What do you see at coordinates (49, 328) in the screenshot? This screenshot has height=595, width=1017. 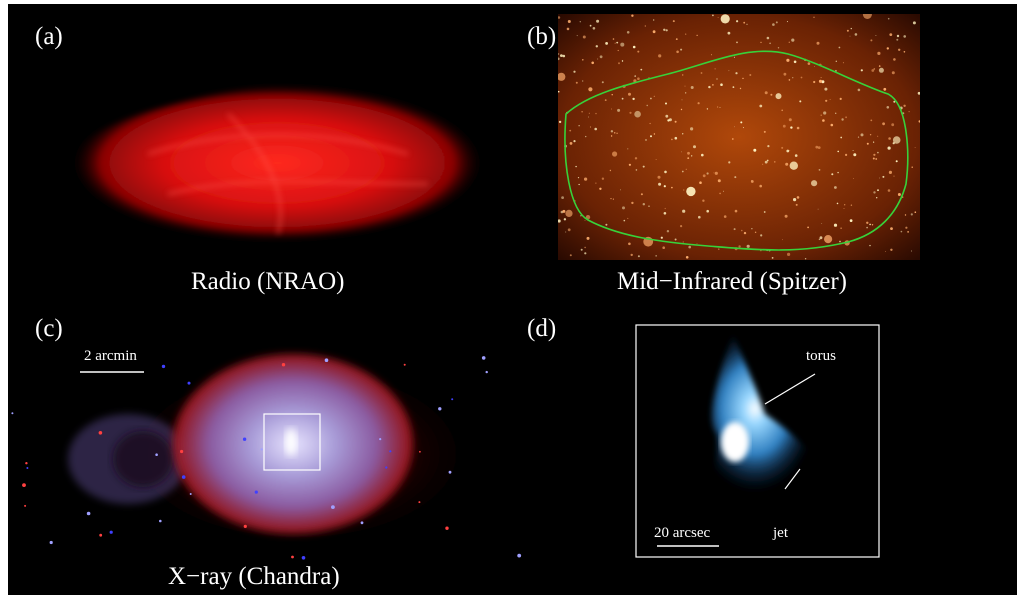 I see `panel-c-letter: (c)` at bounding box center [49, 328].